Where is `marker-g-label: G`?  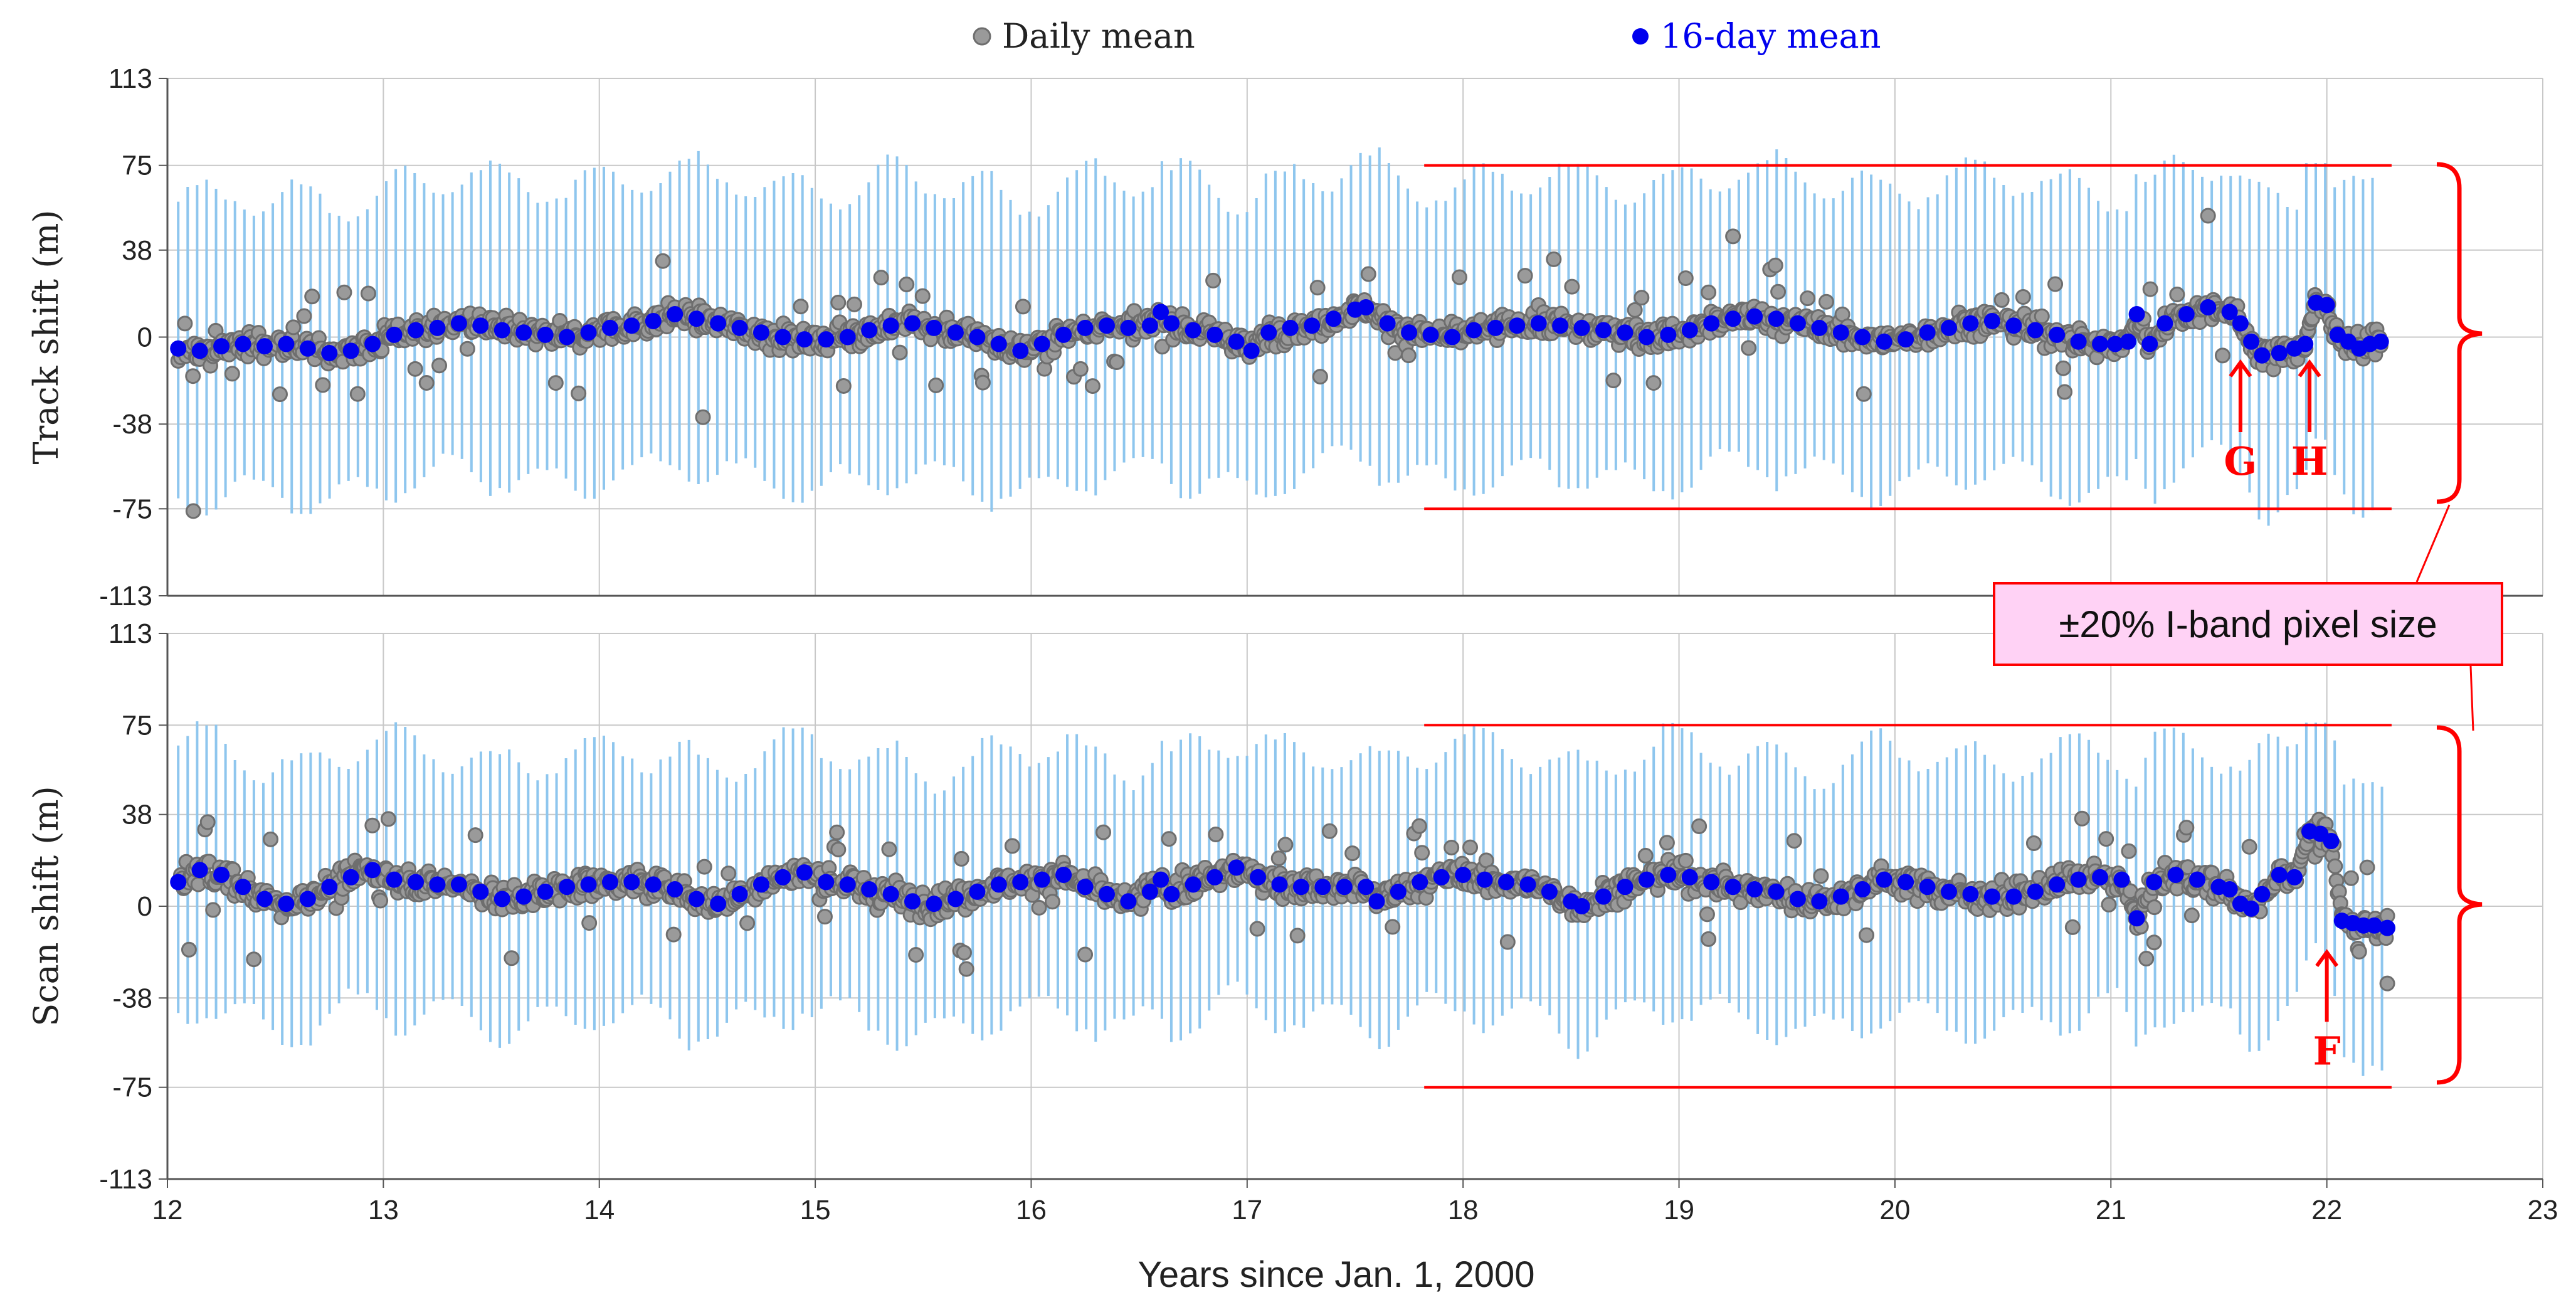 marker-g-label: G is located at coordinates (2240, 461).